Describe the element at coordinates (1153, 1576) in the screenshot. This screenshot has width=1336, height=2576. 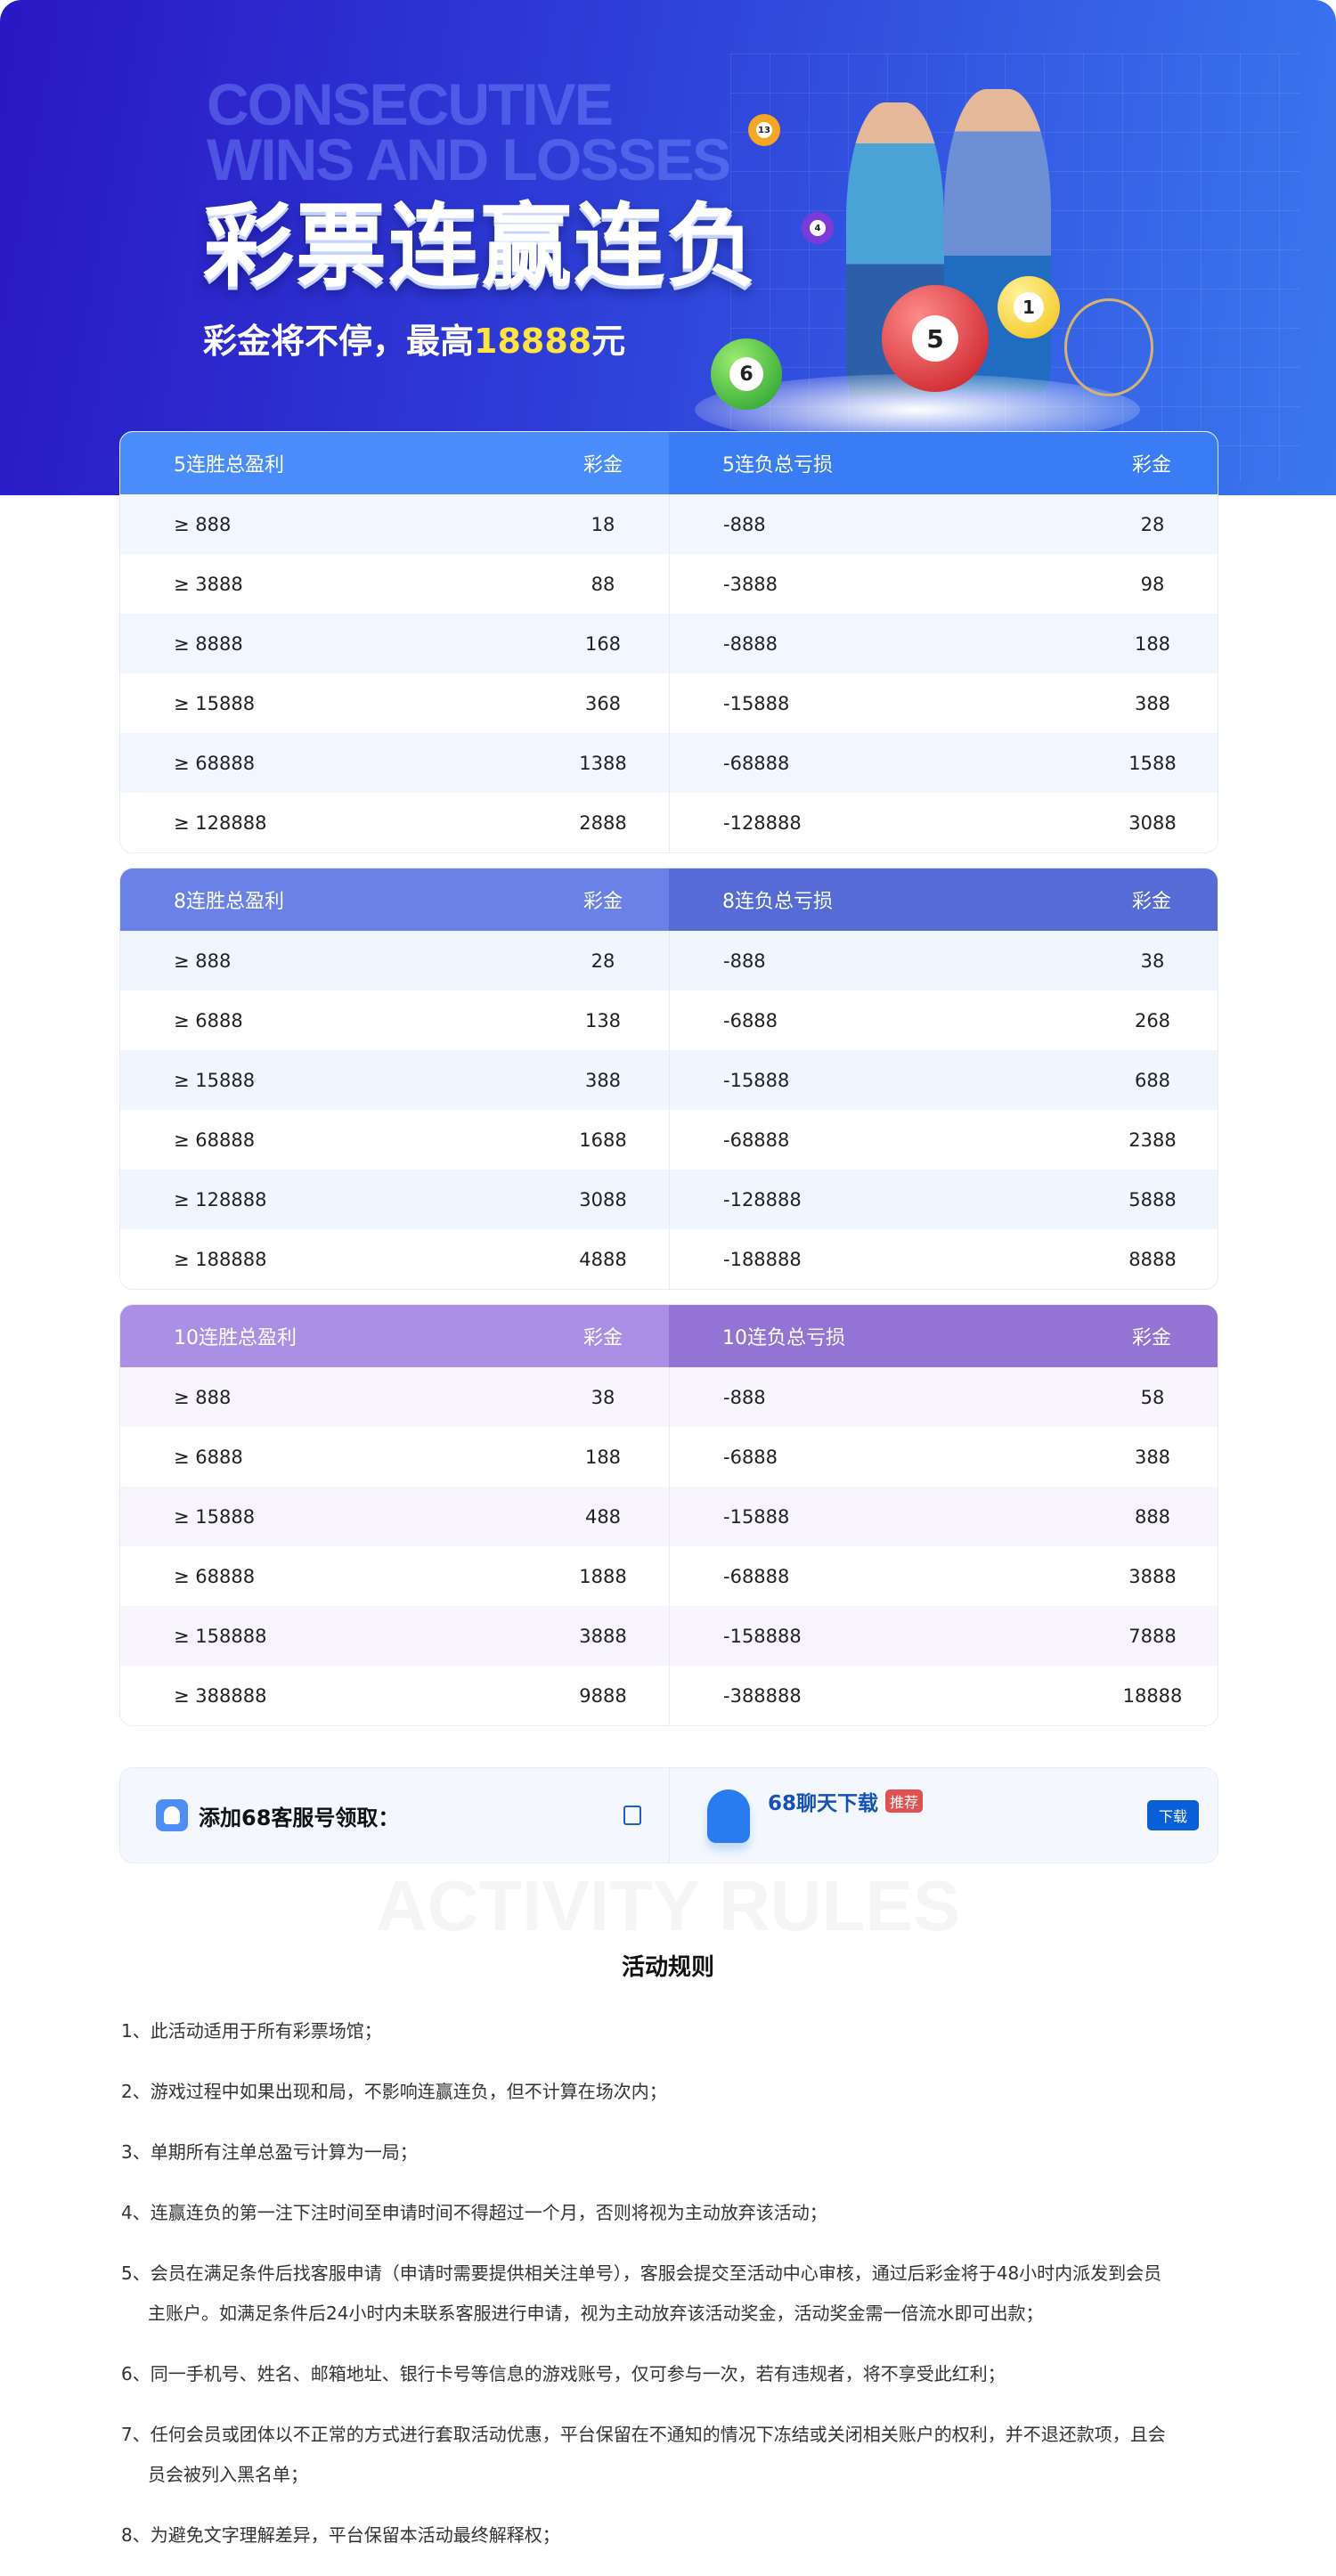
I see `loss-prize: 3888` at that location.